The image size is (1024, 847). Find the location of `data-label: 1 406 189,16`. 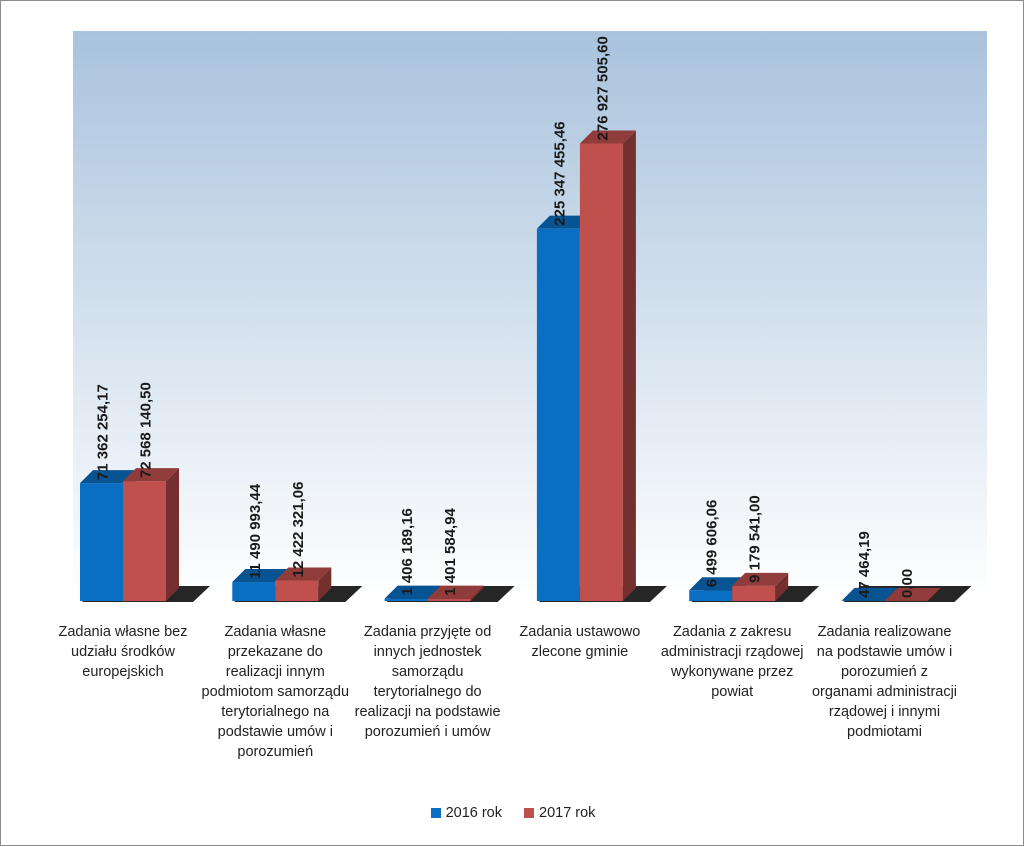

data-label: 1 406 189,16 is located at coordinates (407, 552).